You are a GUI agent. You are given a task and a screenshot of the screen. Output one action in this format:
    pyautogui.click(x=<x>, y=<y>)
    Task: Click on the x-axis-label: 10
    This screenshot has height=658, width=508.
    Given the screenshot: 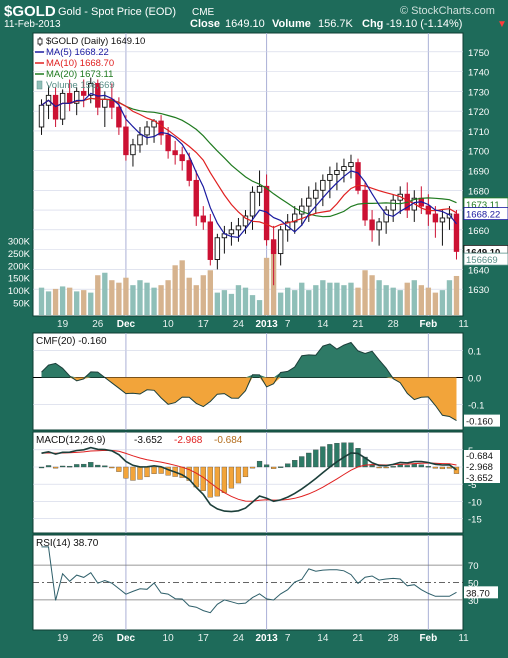 What is the action you would take?
    pyautogui.click(x=169, y=324)
    